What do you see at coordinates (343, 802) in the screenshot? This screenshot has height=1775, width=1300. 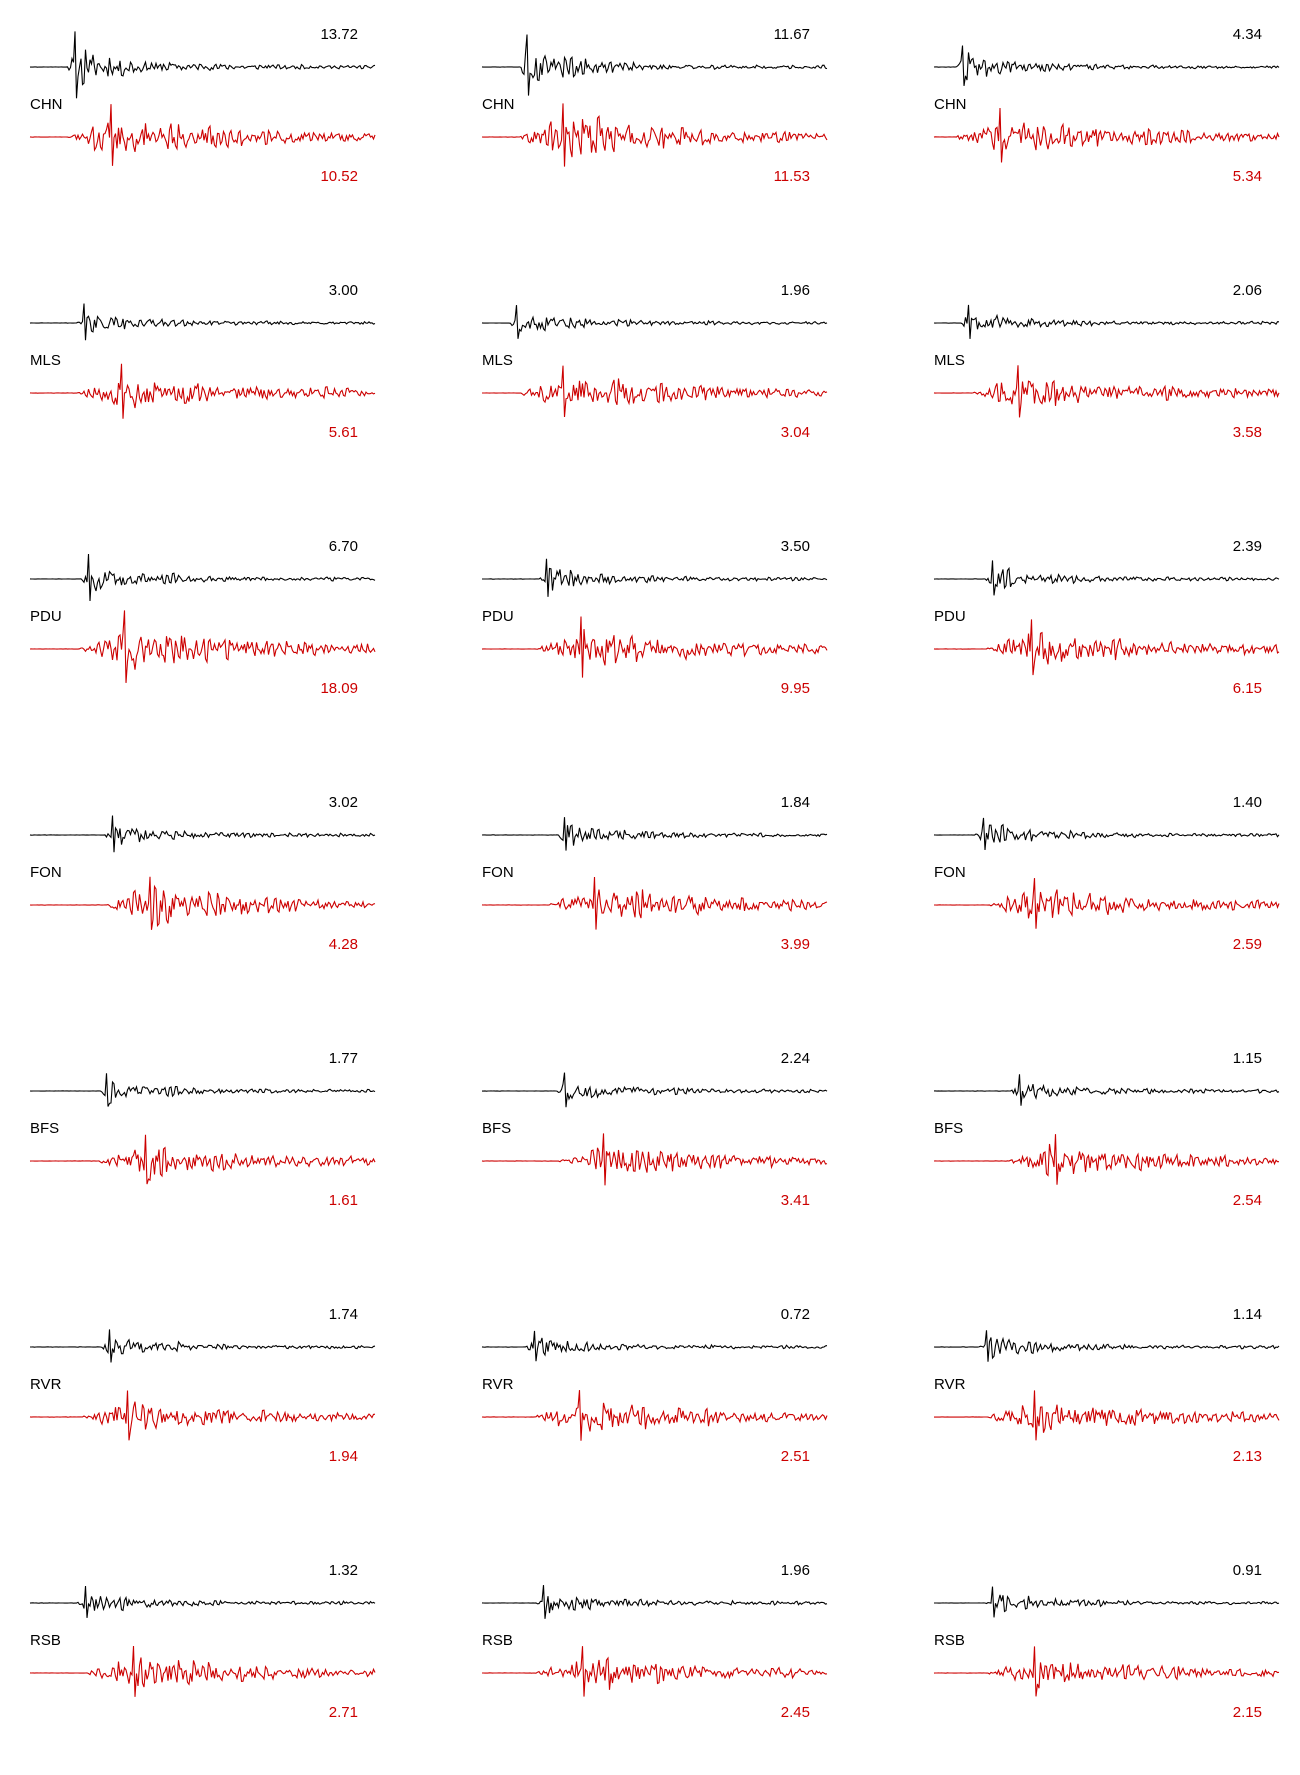 I see `top-amplitude-label: 3.02` at bounding box center [343, 802].